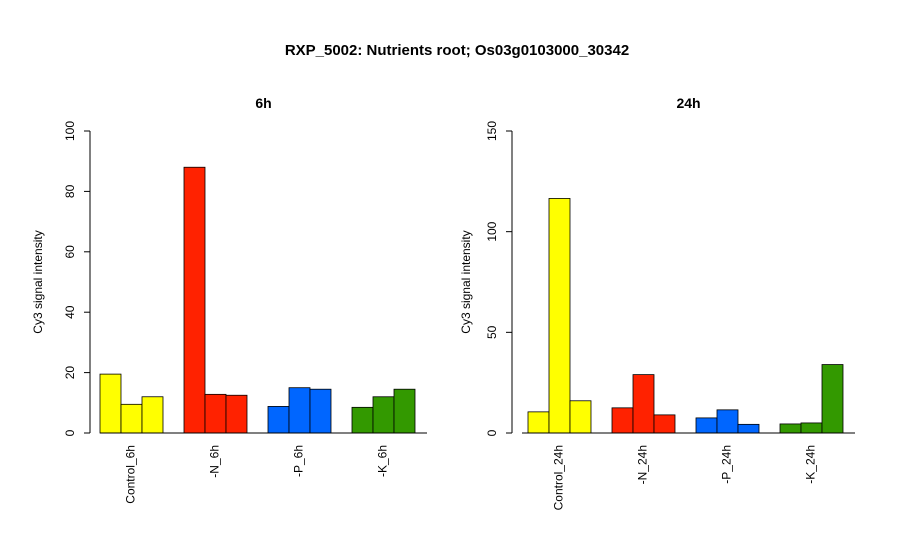 The width and height of the screenshot is (900, 550). What do you see at coordinates (466, 281) in the screenshot?
I see `y-axis-label-24h: Cy3 signal intensity` at bounding box center [466, 281].